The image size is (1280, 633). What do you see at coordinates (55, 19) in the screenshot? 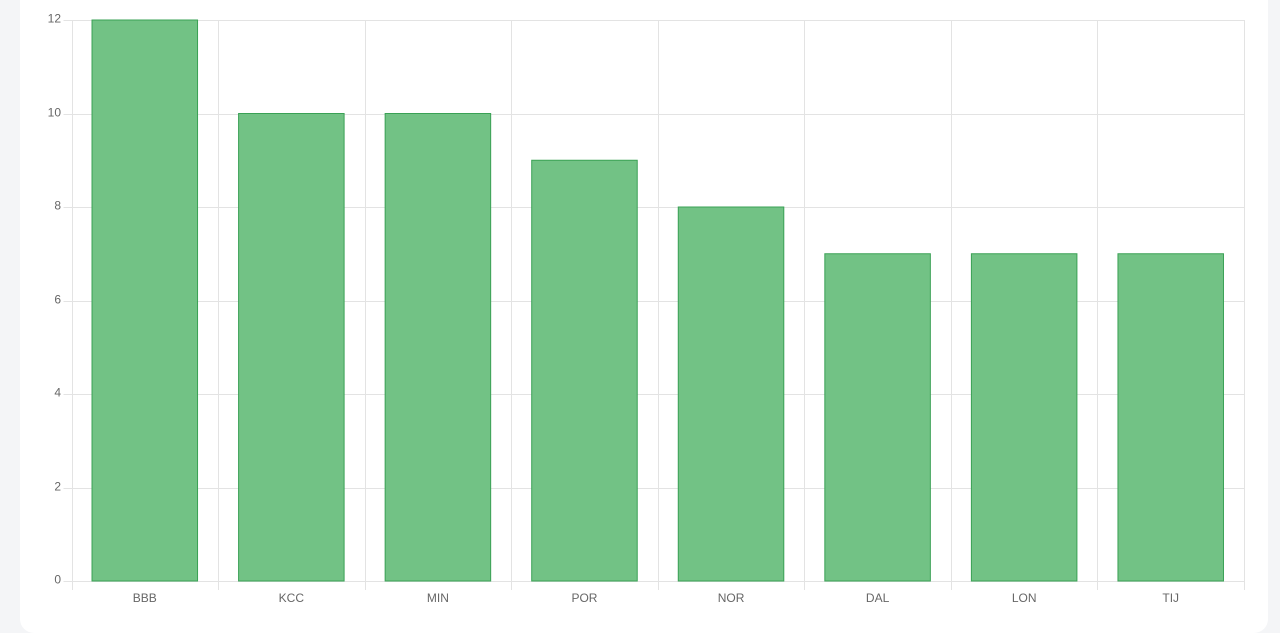
I see `y-tick-label: 12` at bounding box center [55, 19].